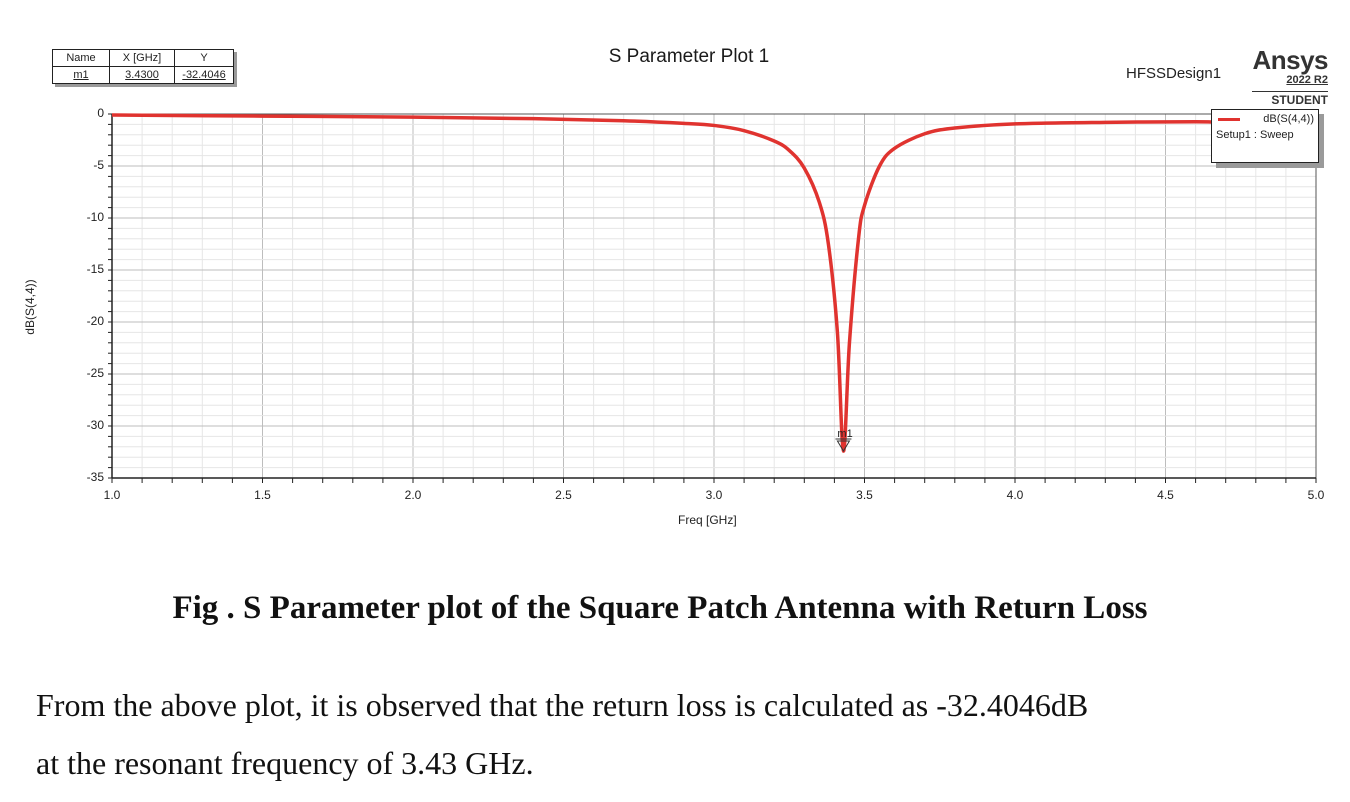  I want to click on legend-setup-name: Setup1 : Sweep, so click(1255, 135).